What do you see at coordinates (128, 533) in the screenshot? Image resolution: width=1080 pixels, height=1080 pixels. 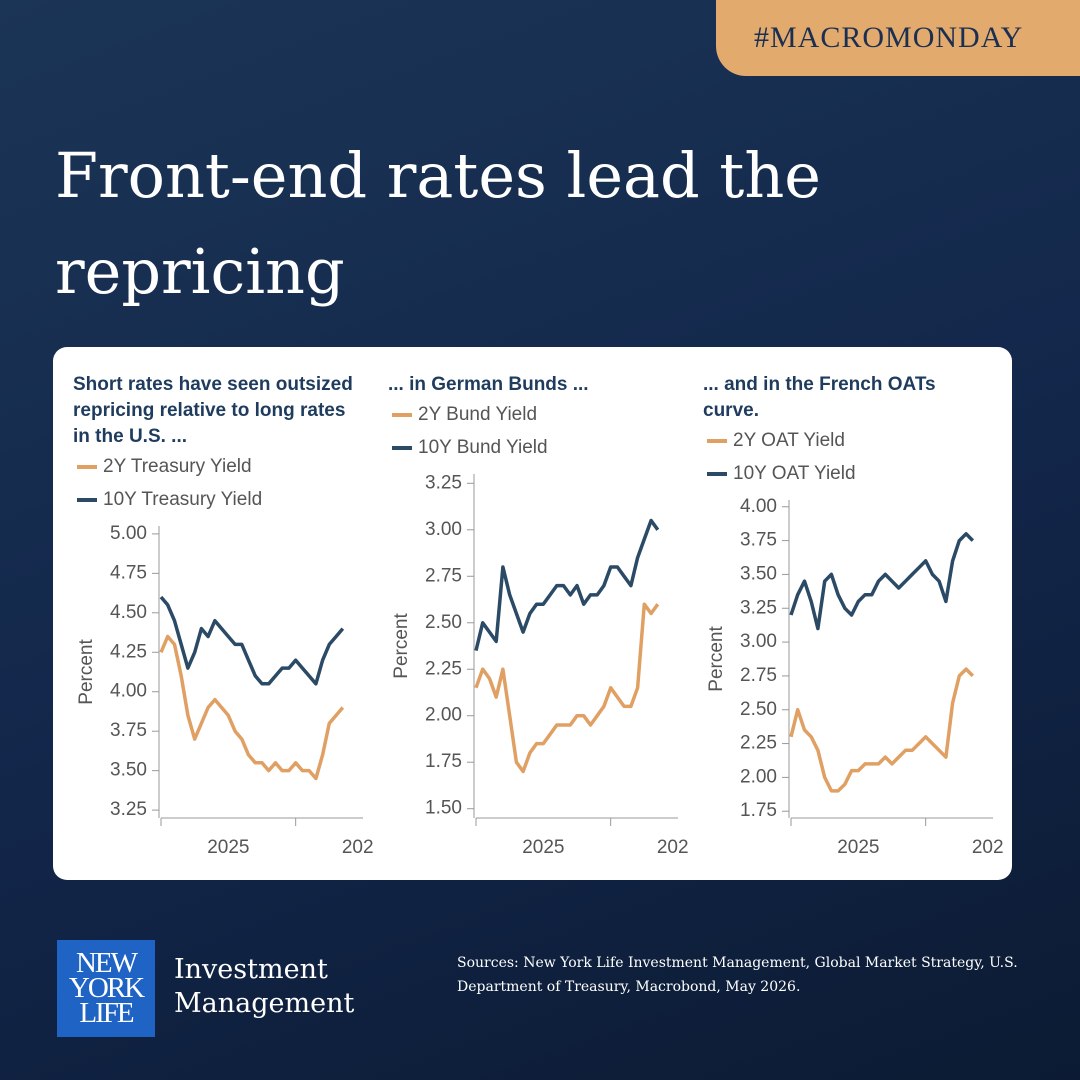 I see `y-tick-label: 5.00` at bounding box center [128, 533].